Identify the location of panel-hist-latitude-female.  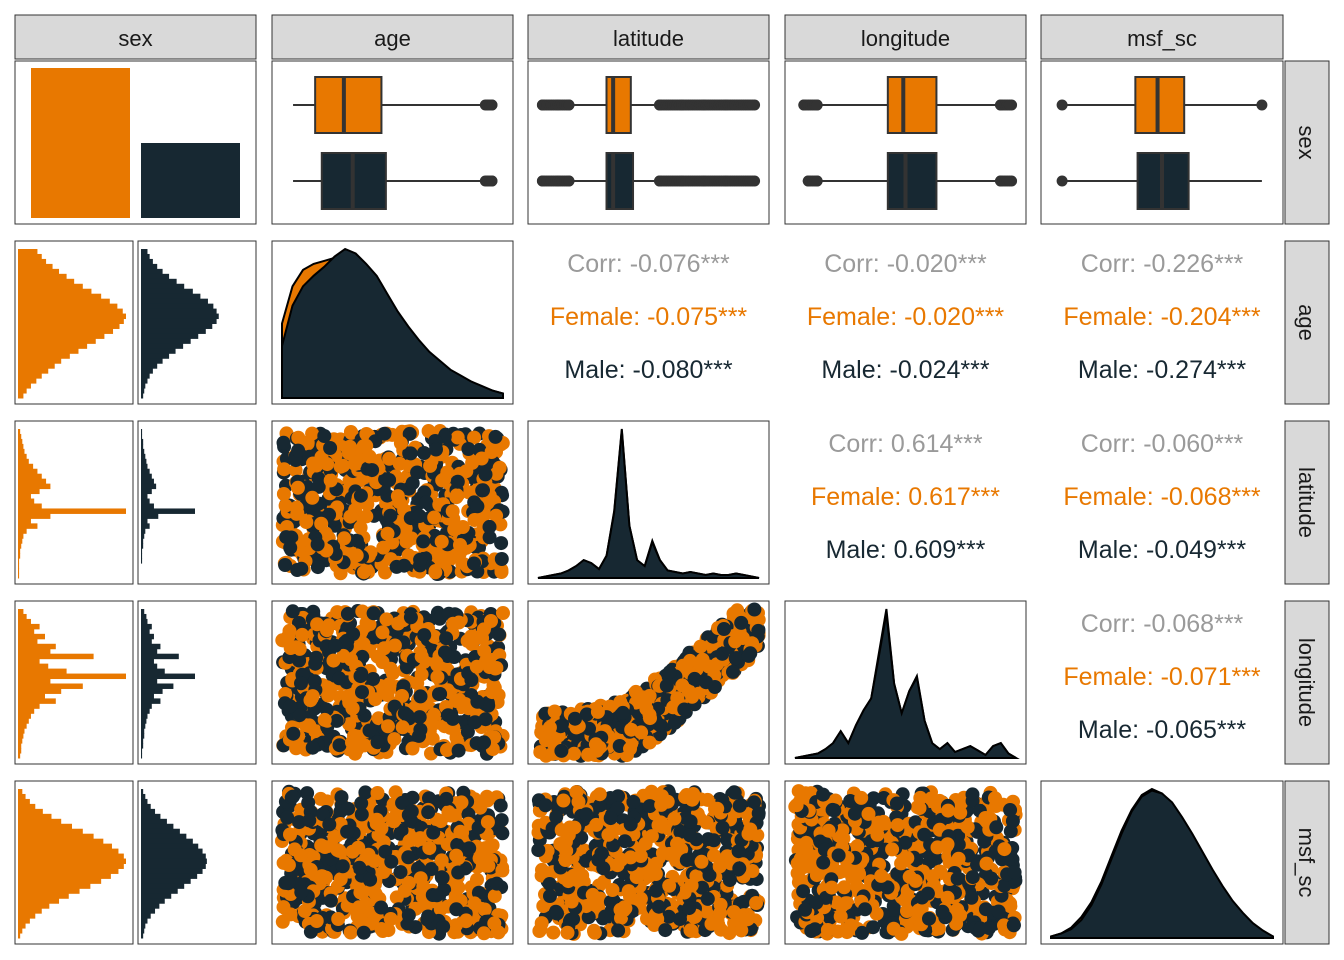
(74, 502).